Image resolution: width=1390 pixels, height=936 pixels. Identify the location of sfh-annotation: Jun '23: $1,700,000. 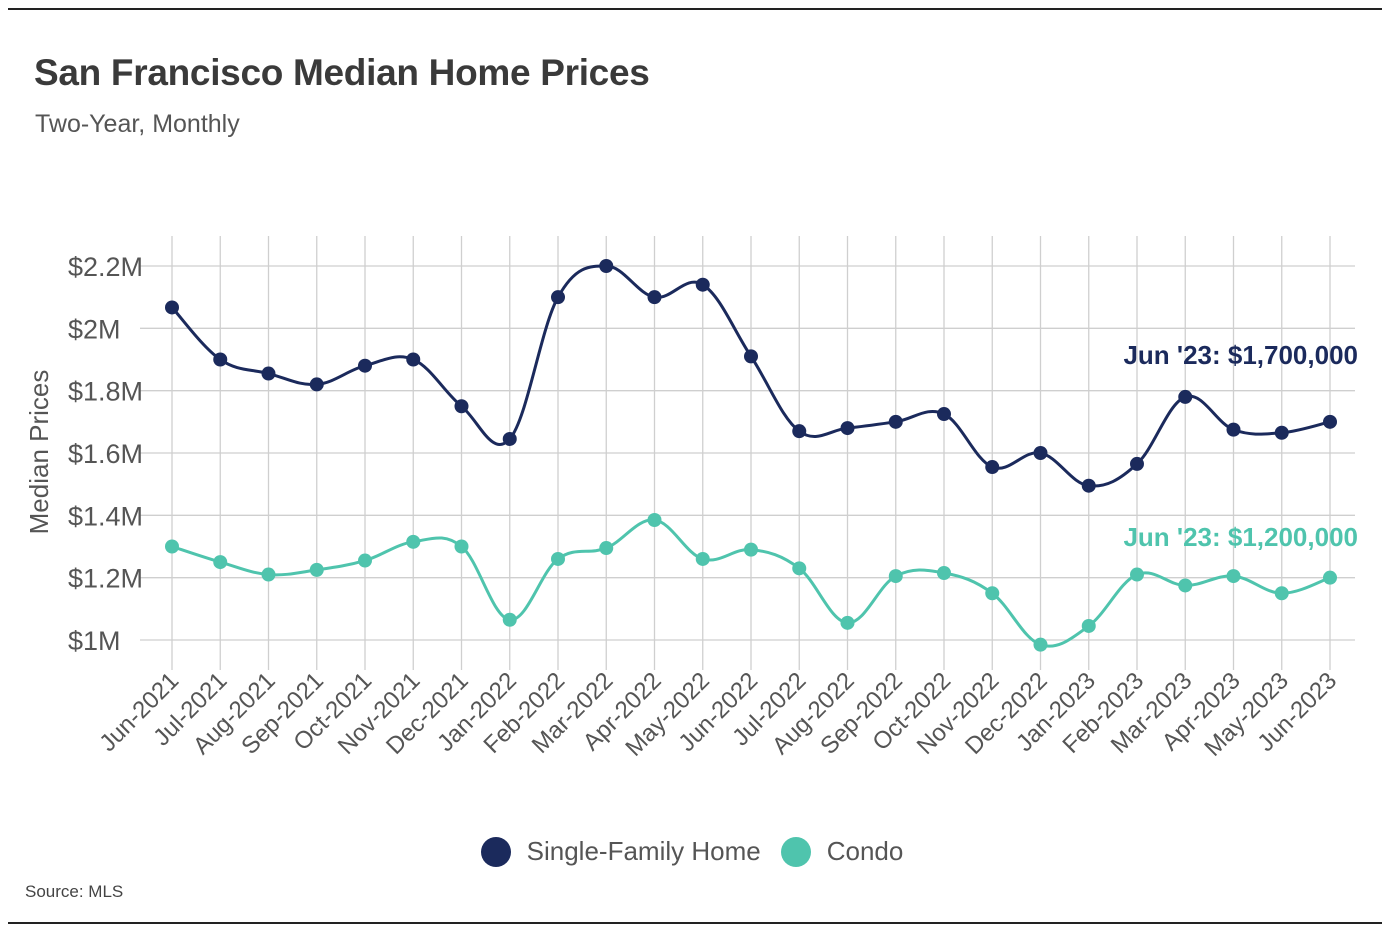
(1240, 355).